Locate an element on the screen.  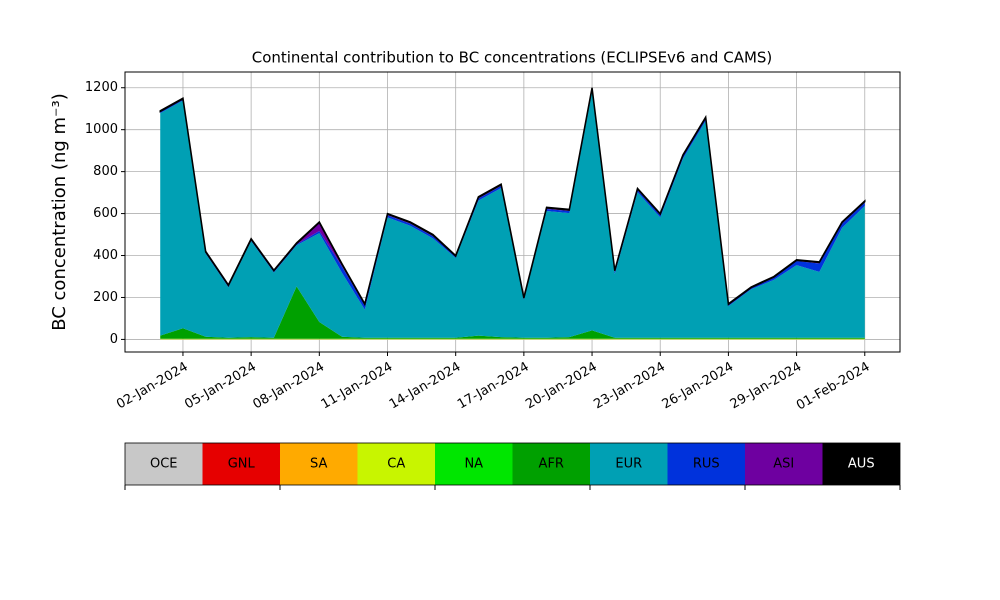
x-tick-label: 14-Jan-2024 is located at coordinates (425, 386).